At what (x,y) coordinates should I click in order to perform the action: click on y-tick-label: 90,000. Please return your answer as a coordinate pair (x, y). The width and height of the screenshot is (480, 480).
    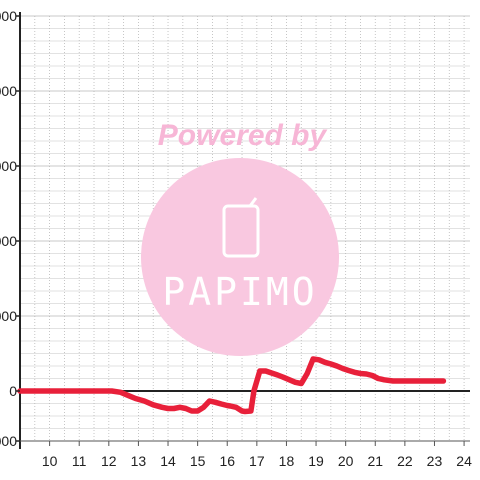
    Looking at the image, I should click on (8, 166).